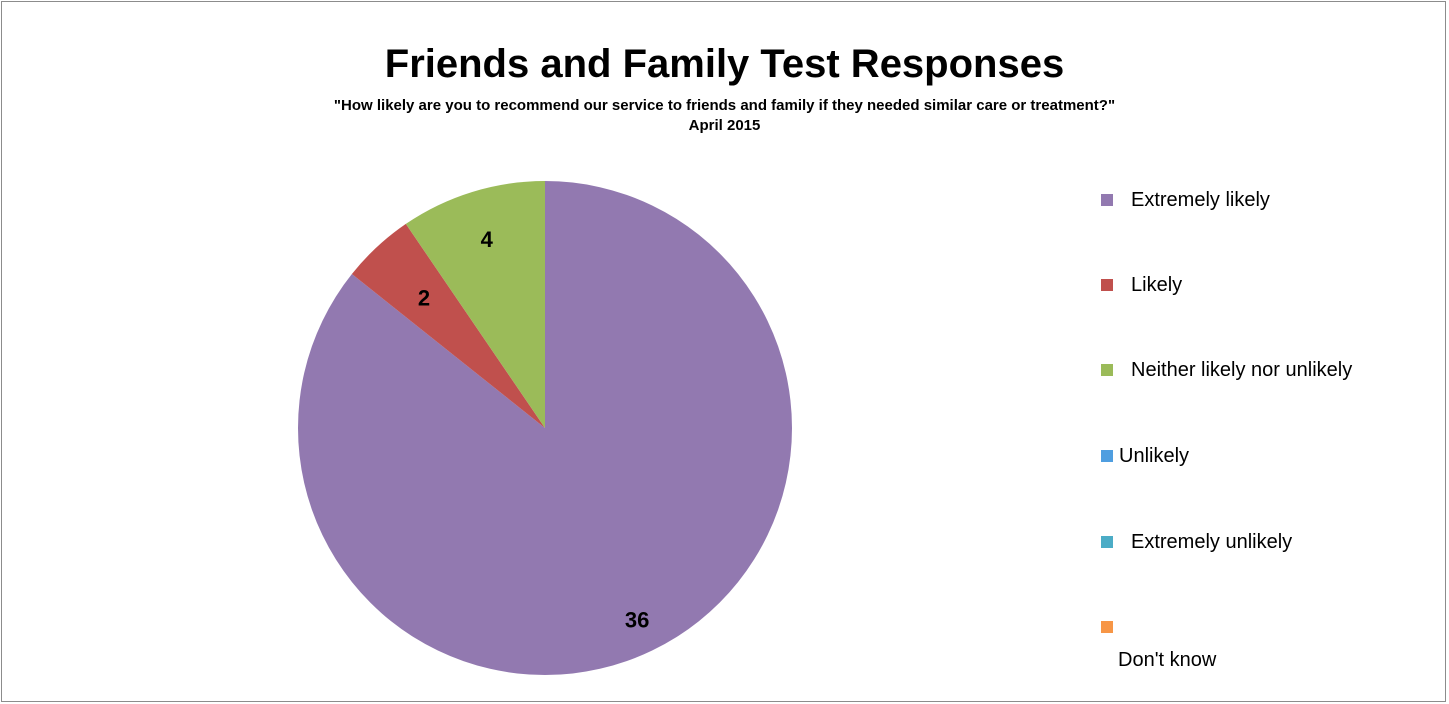  What do you see at coordinates (1107, 285) in the screenshot?
I see `legend-swatch-likely` at bounding box center [1107, 285].